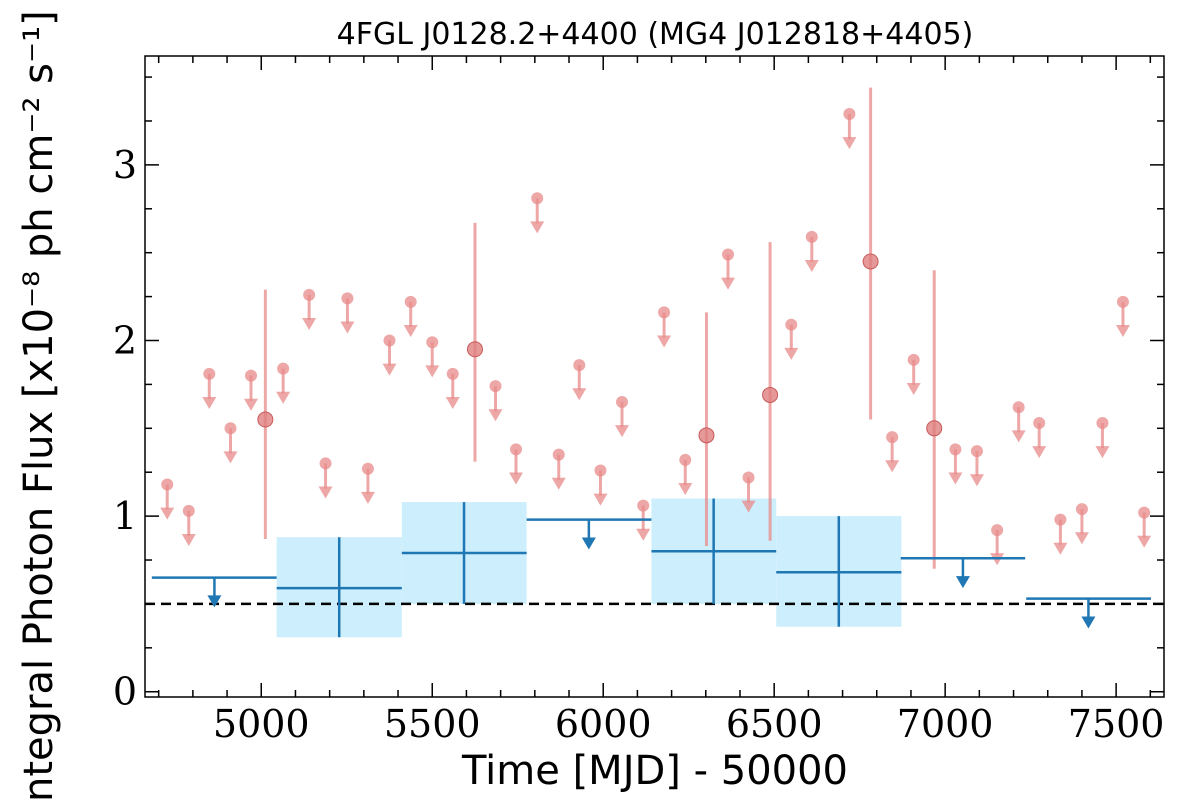 The height and width of the screenshot is (800, 1200). Describe the element at coordinates (432, 724) in the screenshot. I see `x-tick-label: 5500` at that location.